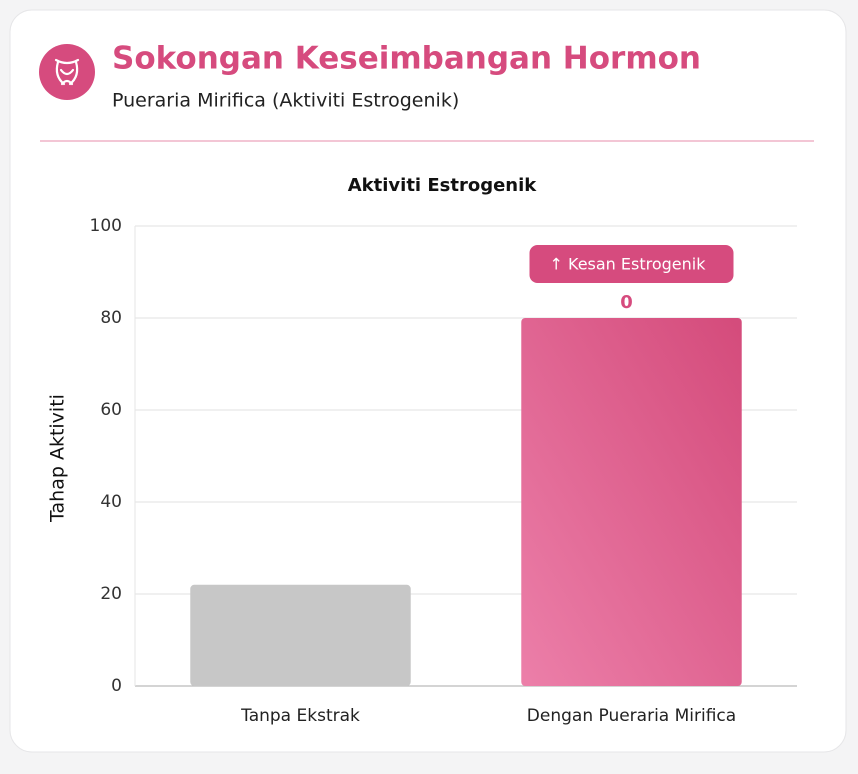 This screenshot has width=858, height=774. I want to click on annotation-badge, so click(631, 264).